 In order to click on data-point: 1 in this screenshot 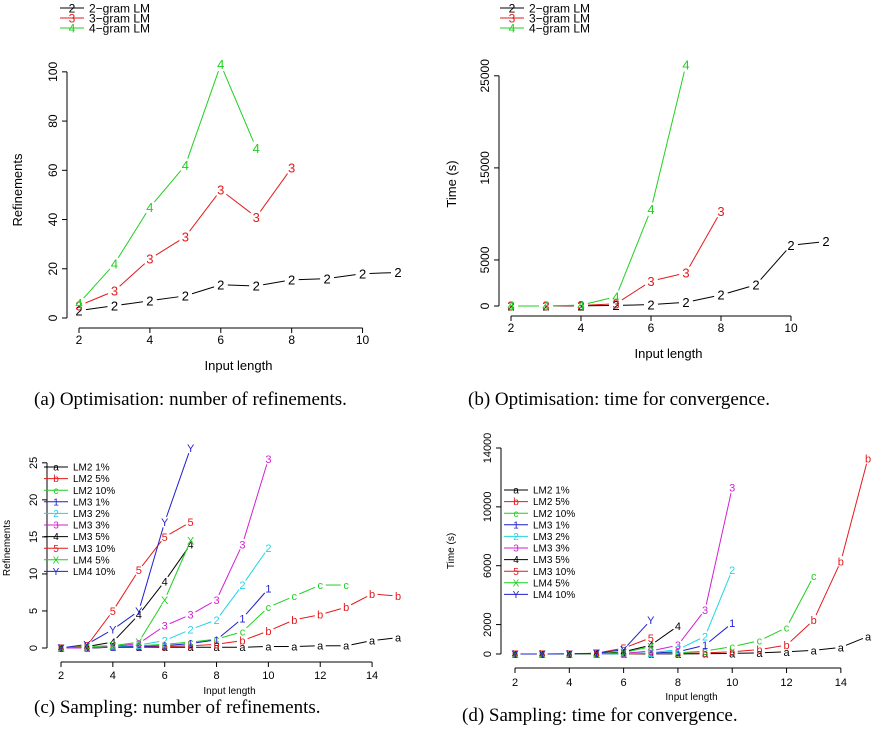, I will do `click(542, 655)`.